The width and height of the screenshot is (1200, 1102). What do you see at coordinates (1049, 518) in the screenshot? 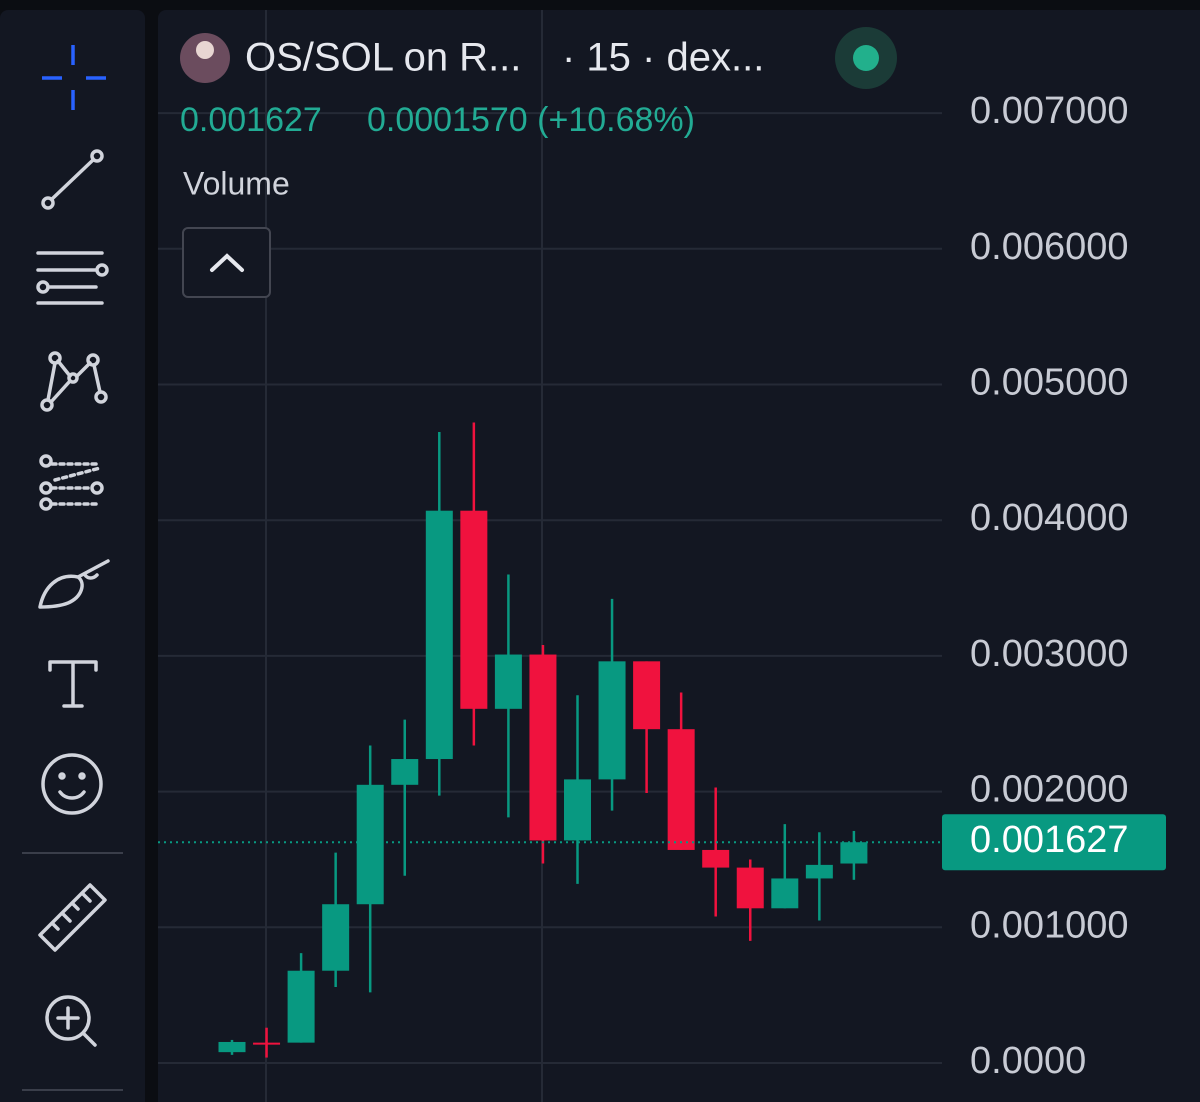
I see `y-tick-label: 0.004000` at bounding box center [1049, 518].